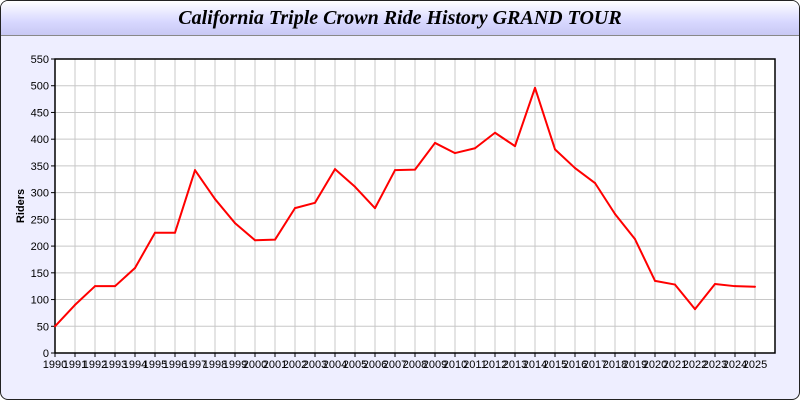 This screenshot has width=800, height=400. I want to click on x-tick-label: 1997, so click(195, 365).